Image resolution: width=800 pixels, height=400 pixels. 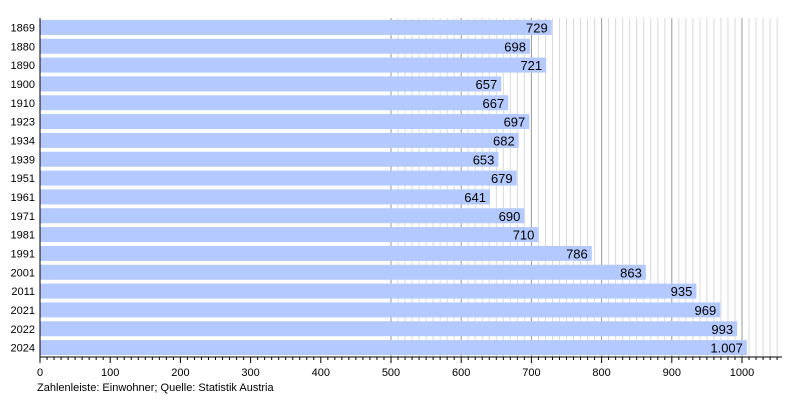 I want to click on category-label: 1900, so click(x=23, y=85).